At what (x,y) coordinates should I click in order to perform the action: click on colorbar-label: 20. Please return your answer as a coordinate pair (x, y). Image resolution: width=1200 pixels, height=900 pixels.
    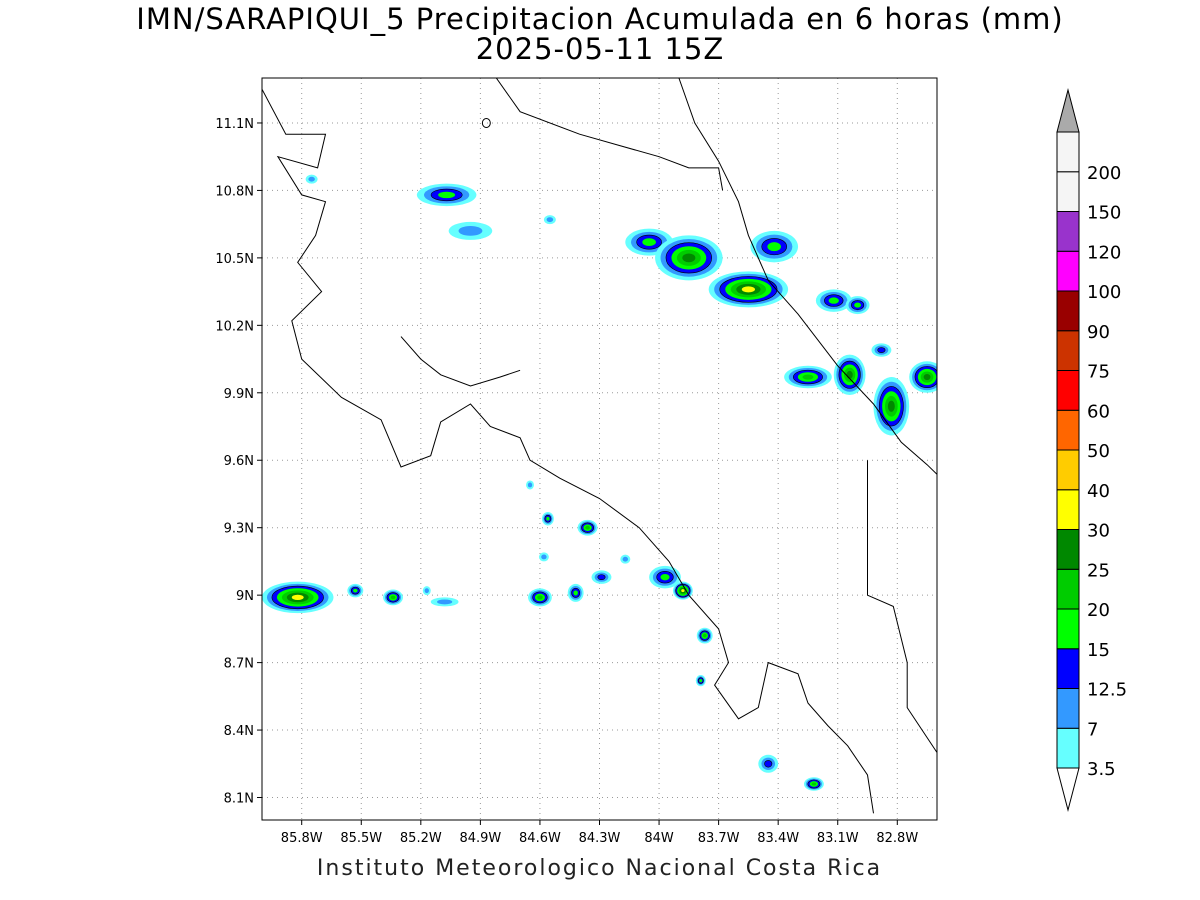
    Looking at the image, I should click on (1098, 610).